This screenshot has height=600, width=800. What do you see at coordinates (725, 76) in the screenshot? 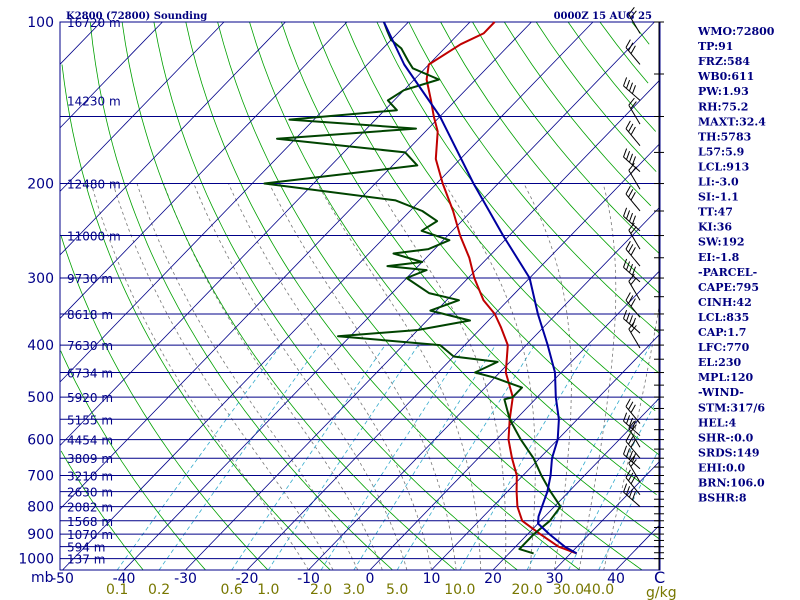
I see `index-value: WB0:611` at bounding box center [725, 76].